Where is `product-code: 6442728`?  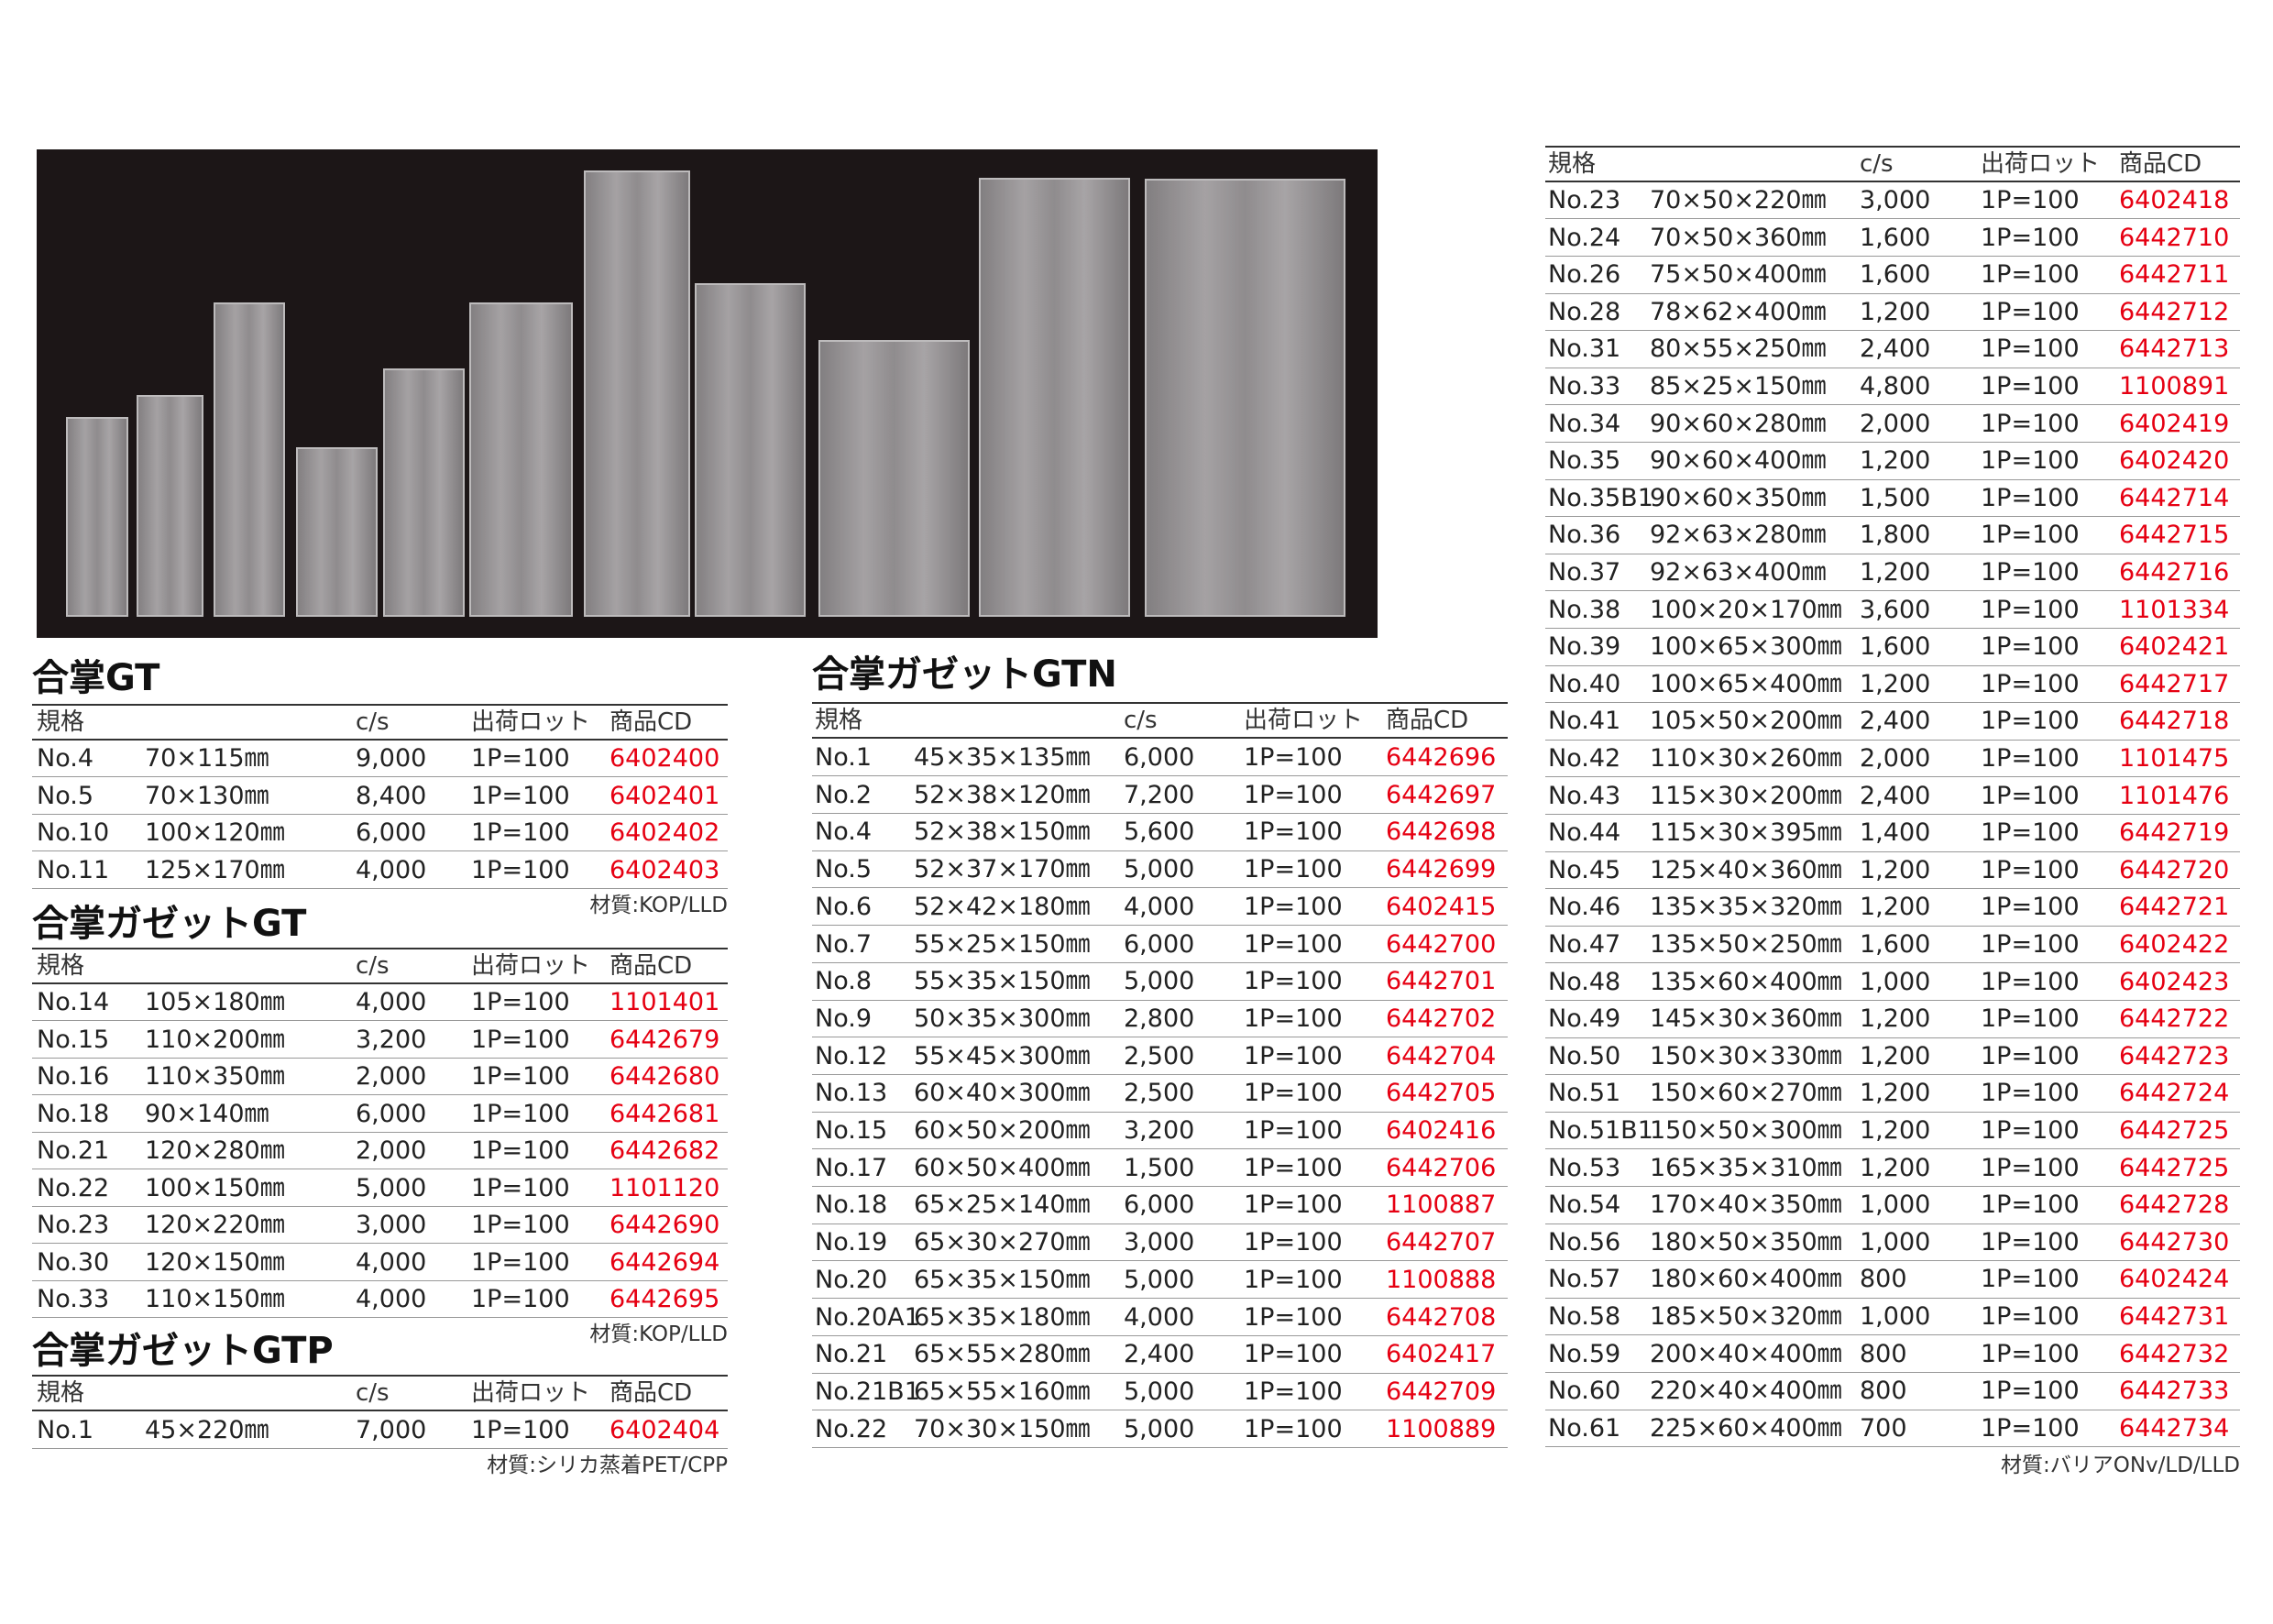
product-code: 6442728 is located at coordinates (2174, 1205).